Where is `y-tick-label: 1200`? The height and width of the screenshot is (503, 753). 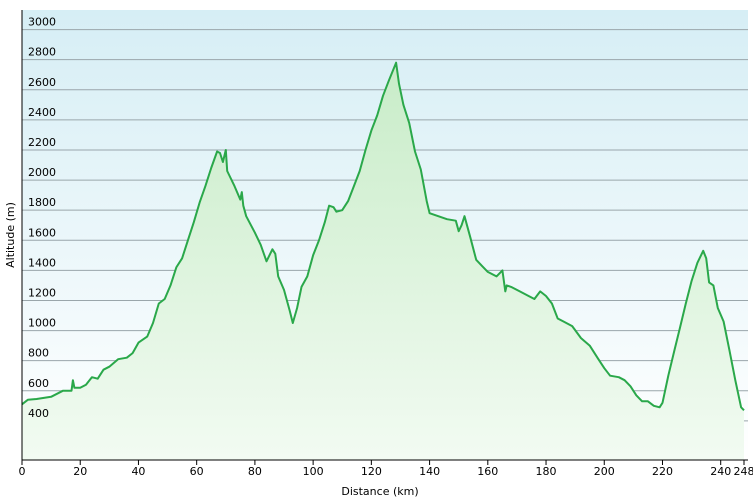
y-tick-label: 1200 is located at coordinates (42, 292).